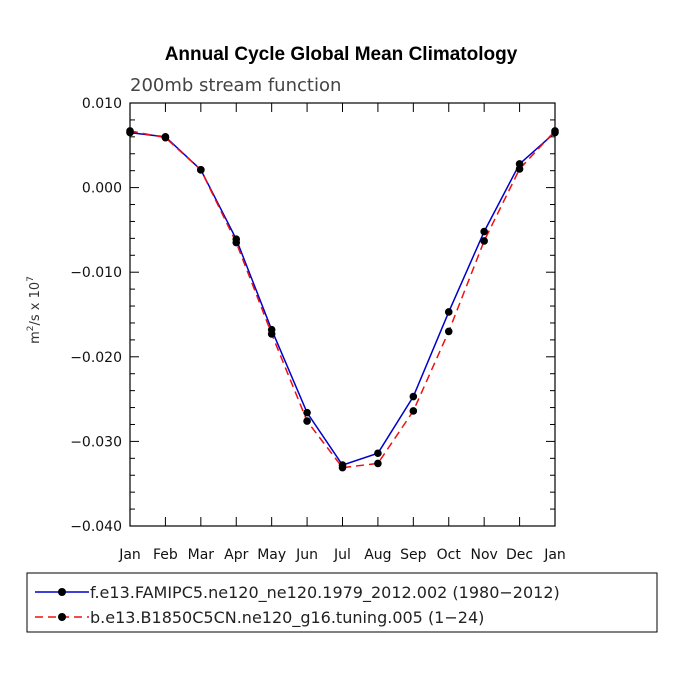 The width and height of the screenshot is (675, 675). Describe the element at coordinates (449, 555) in the screenshot. I see `x-tick-label: Oct` at that location.